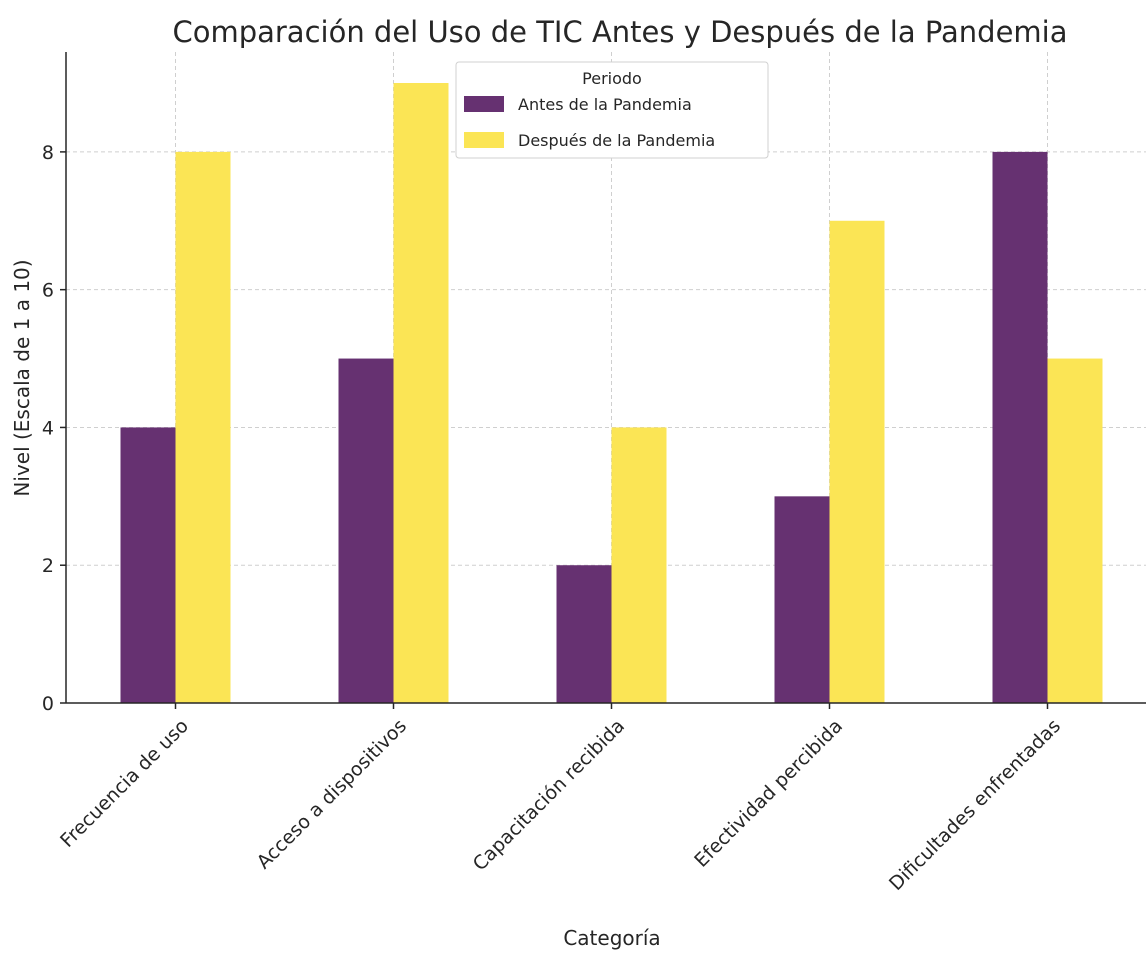 The height and width of the screenshot is (962, 1146). I want to click on x-tick-label: Dificultades enfrentadas, so click(975, 805).